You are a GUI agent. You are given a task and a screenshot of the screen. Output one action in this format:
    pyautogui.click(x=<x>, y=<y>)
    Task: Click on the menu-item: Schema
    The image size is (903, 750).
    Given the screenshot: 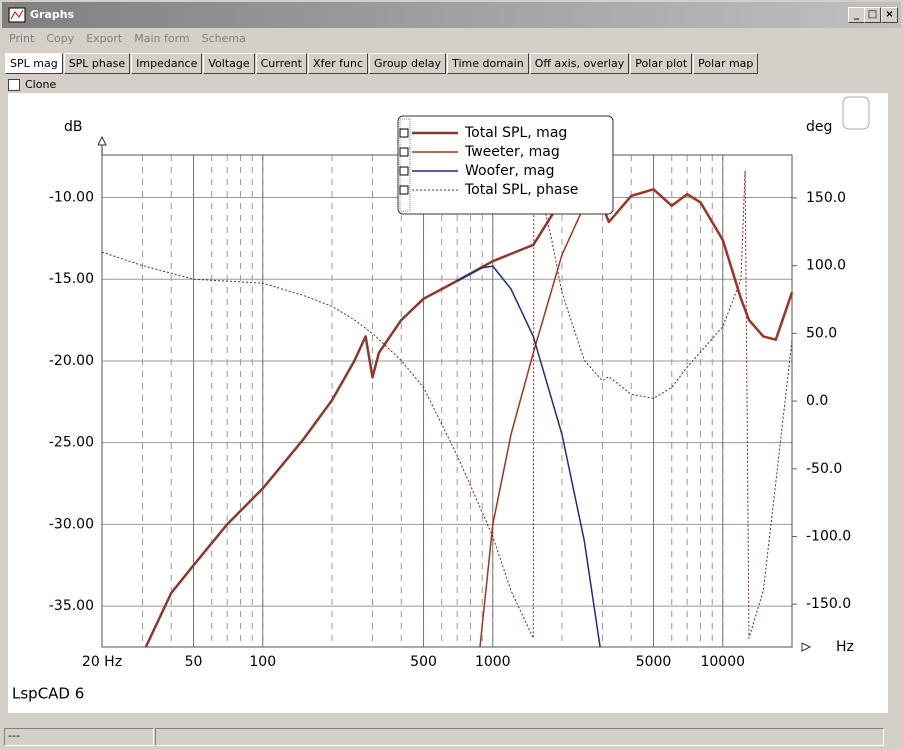 What is the action you would take?
    pyautogui.click(x=223, y=38)
    